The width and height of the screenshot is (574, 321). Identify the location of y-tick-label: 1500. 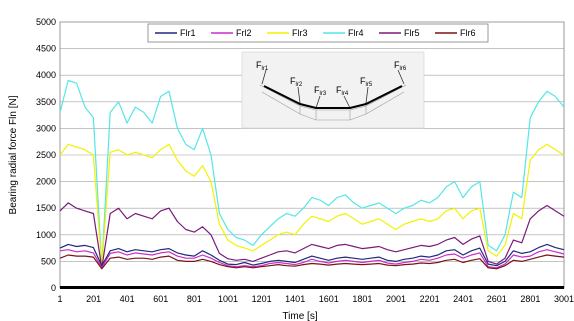
(46, 208).